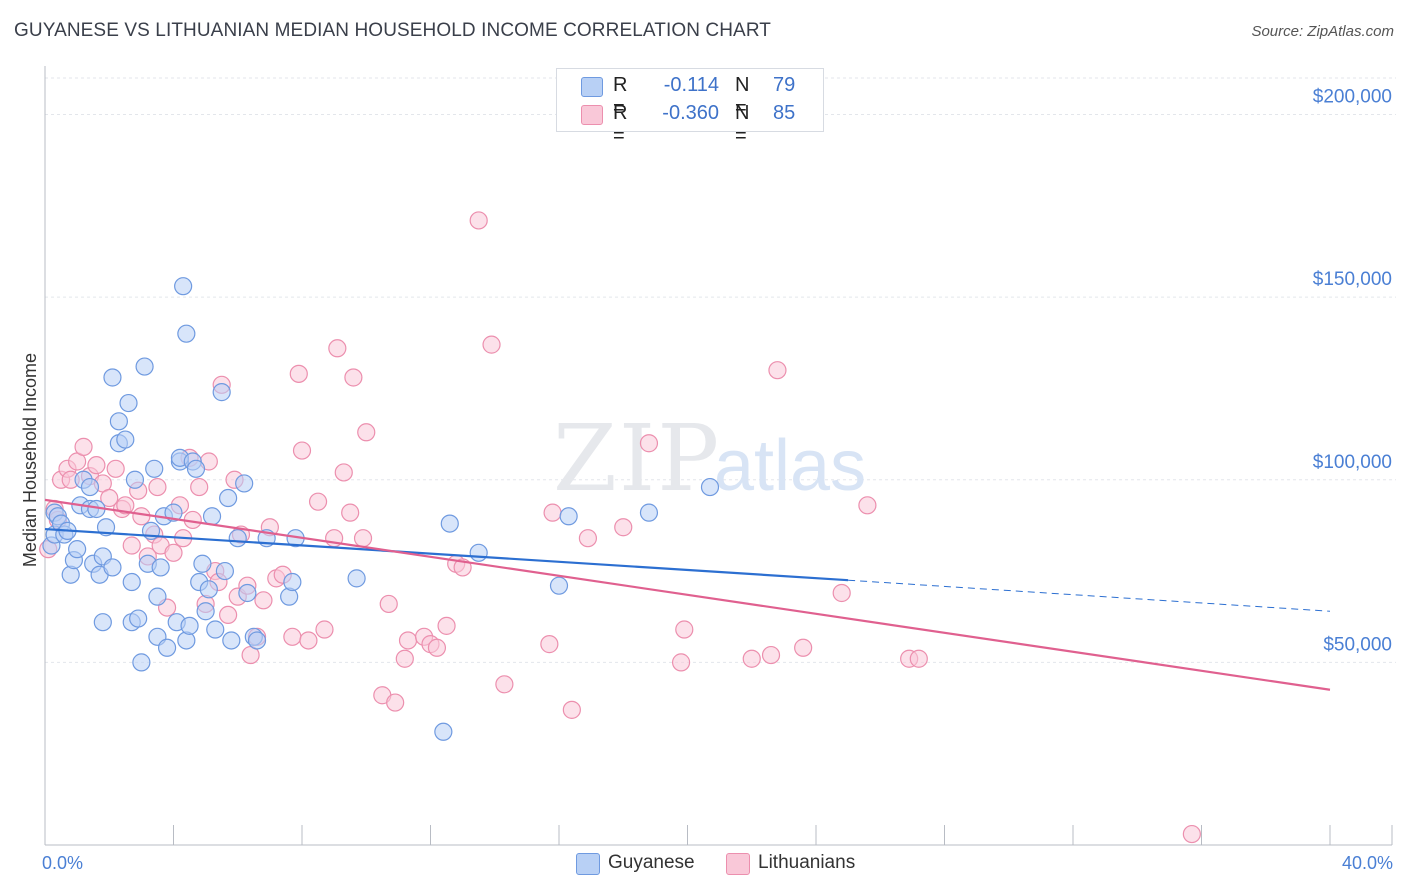 This screenshot has width=1406, height=892. I want to click on x-tick-label: 40.0%, so click(1367, 863).